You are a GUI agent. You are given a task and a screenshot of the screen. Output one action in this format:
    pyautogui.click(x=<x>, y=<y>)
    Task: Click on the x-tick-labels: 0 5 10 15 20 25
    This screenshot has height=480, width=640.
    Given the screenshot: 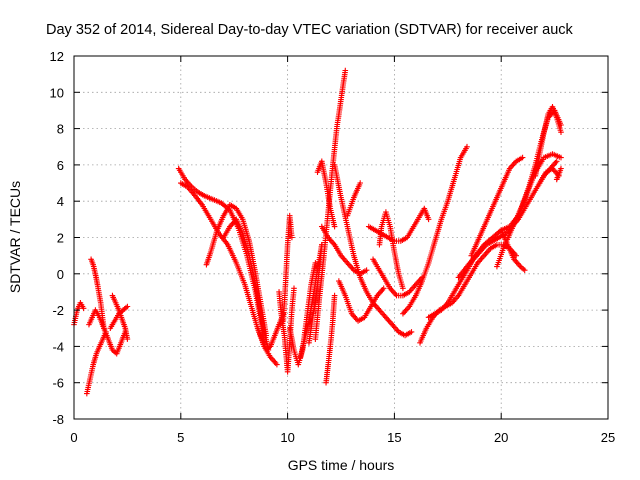 What is the action you would take?
    pyautogui.click(x=342, y=437)
    